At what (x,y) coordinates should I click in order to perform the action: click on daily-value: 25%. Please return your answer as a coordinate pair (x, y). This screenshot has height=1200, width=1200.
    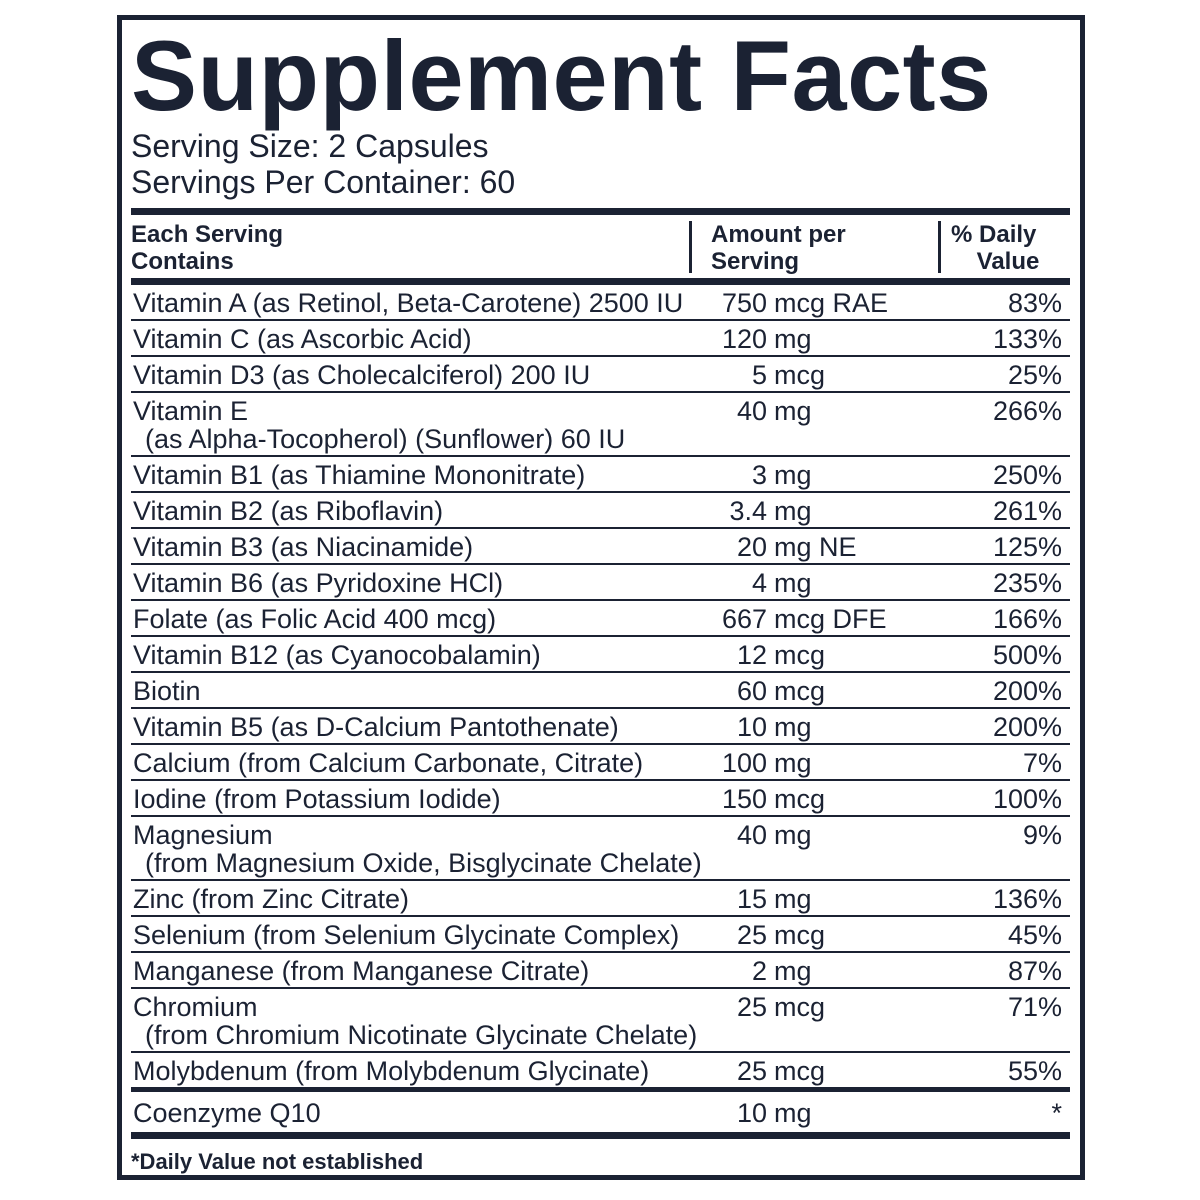
    Looking at the image, I should click on (1034, 375).